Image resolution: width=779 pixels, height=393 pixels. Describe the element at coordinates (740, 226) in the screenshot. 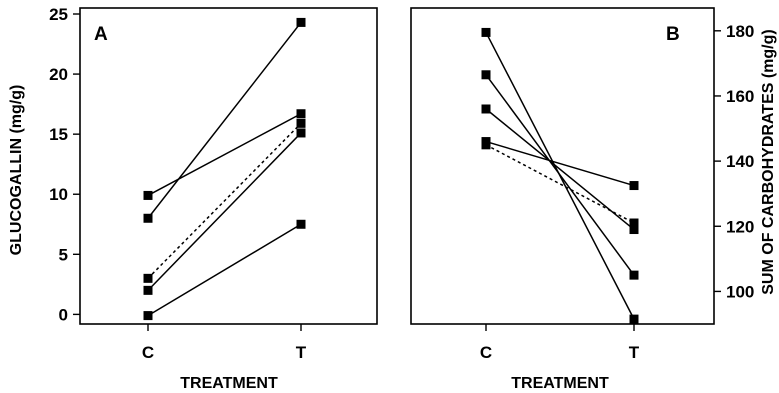

I see `panel-b-y-tick-label: 120` at that location.